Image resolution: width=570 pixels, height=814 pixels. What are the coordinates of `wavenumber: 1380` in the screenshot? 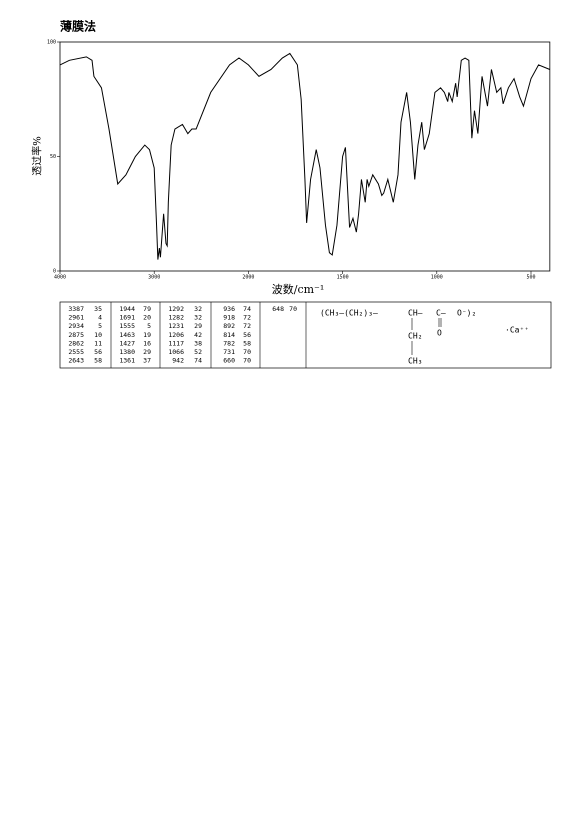 It's located at (127, 352).